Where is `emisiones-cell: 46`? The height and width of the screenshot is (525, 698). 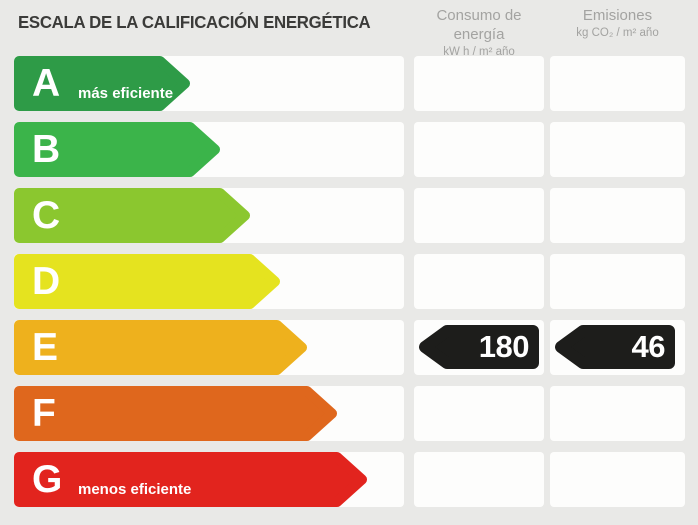 emisiones-cell: 46 is located at coordinates (617, 347).